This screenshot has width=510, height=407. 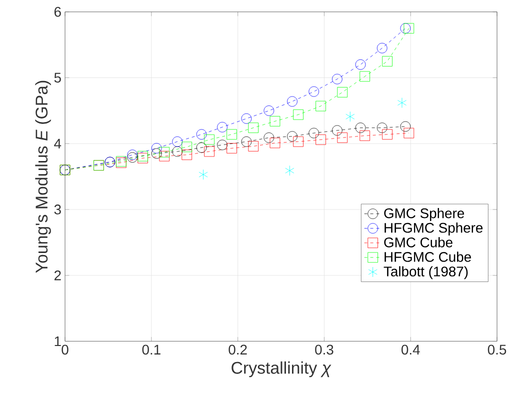 I want to click on legend-label: GMC Sphere, so click(x=424, y=214).